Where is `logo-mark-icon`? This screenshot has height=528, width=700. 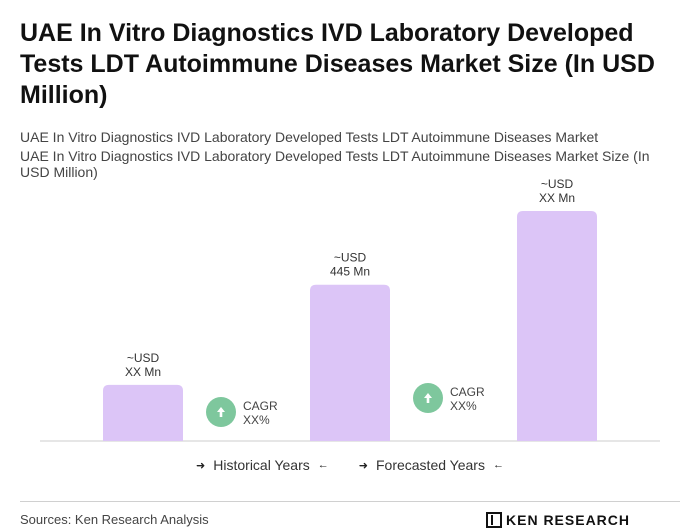 logo-mark-icon is located at coordinates (494, 520).